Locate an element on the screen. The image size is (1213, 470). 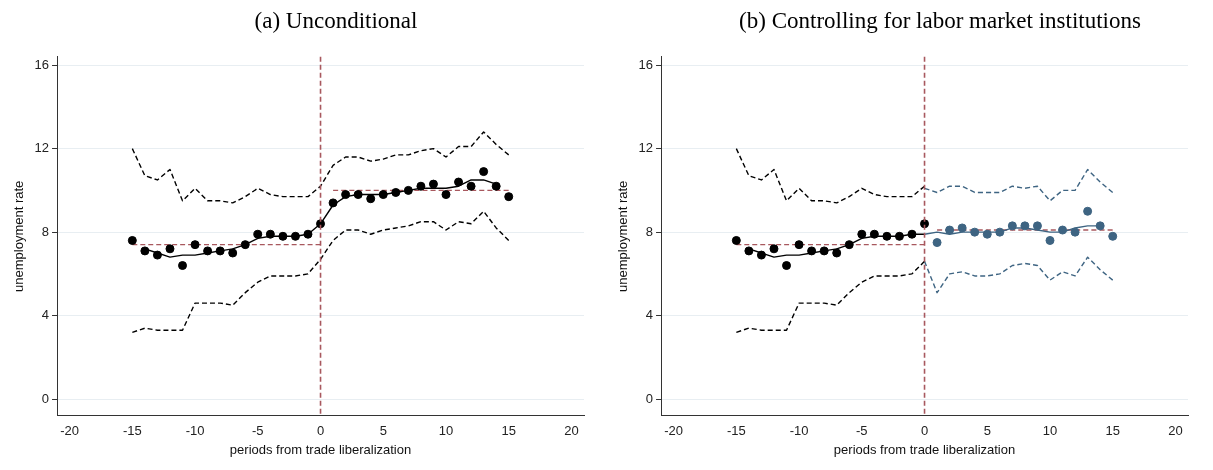
chart-title: (b) Controlling for labor market institutions is located at coordinates (940, 21).